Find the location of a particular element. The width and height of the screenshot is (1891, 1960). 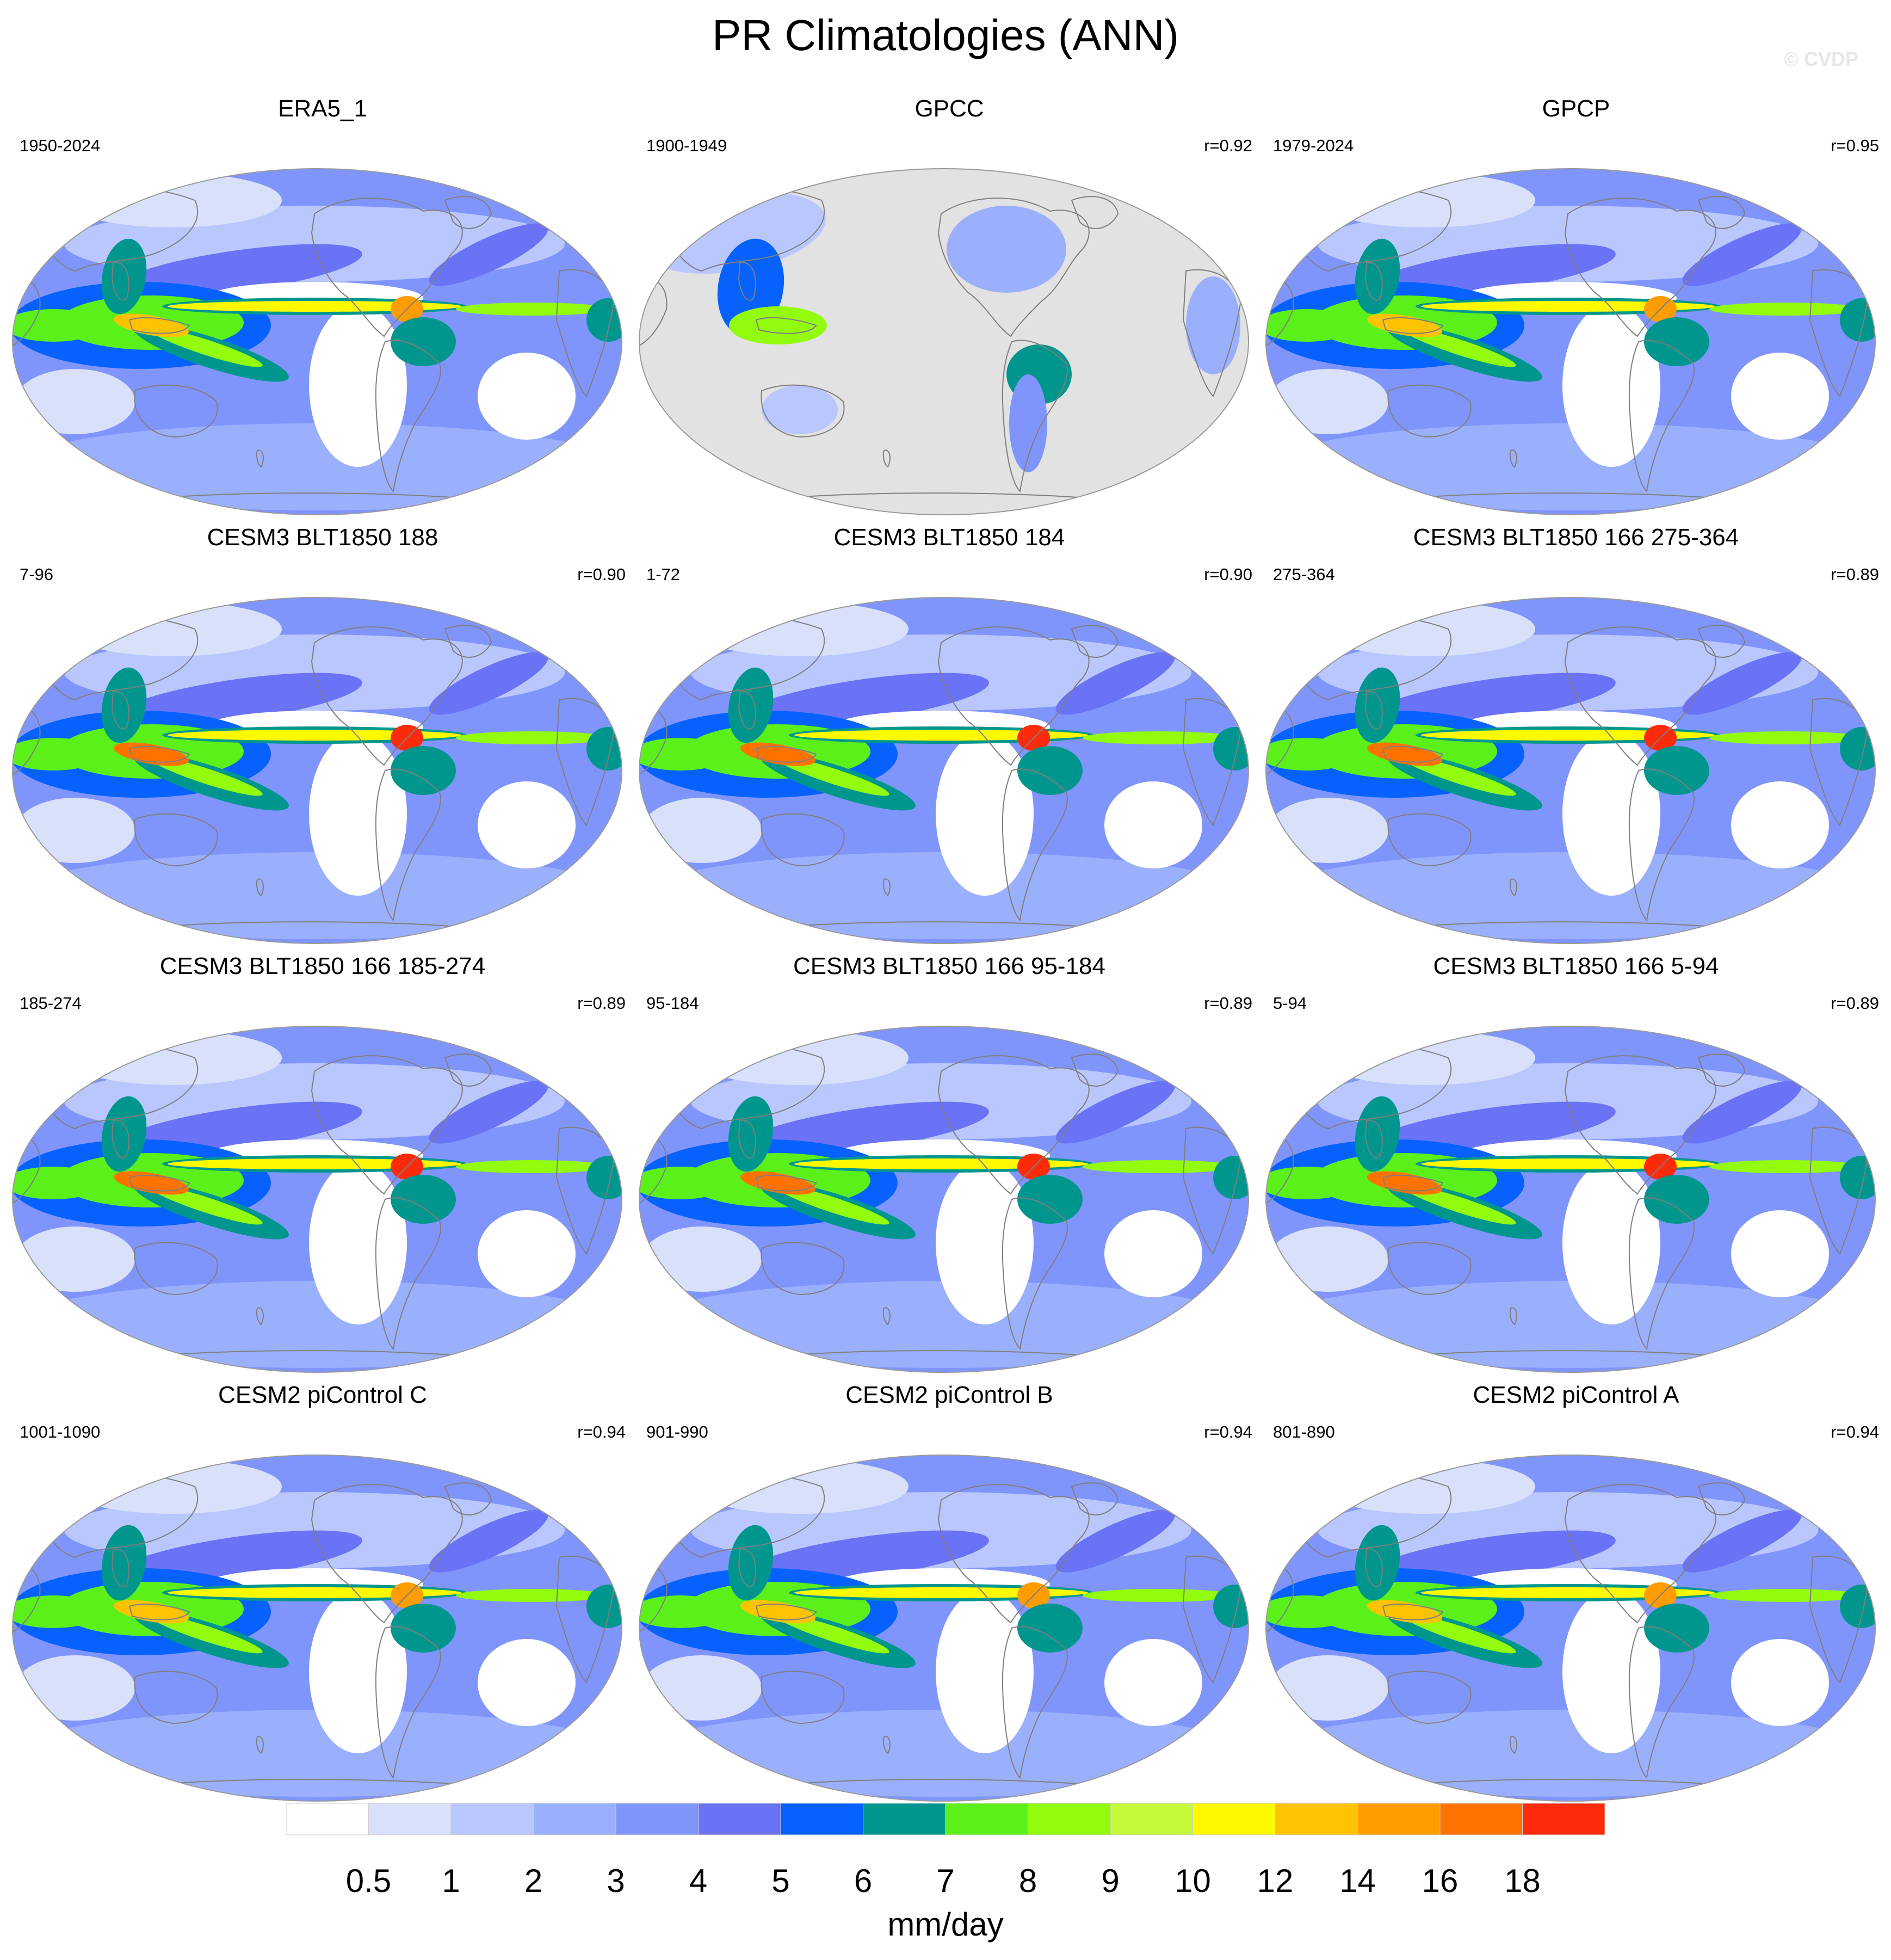

panel-period: 7-96 is located at coordinates (37, 574).